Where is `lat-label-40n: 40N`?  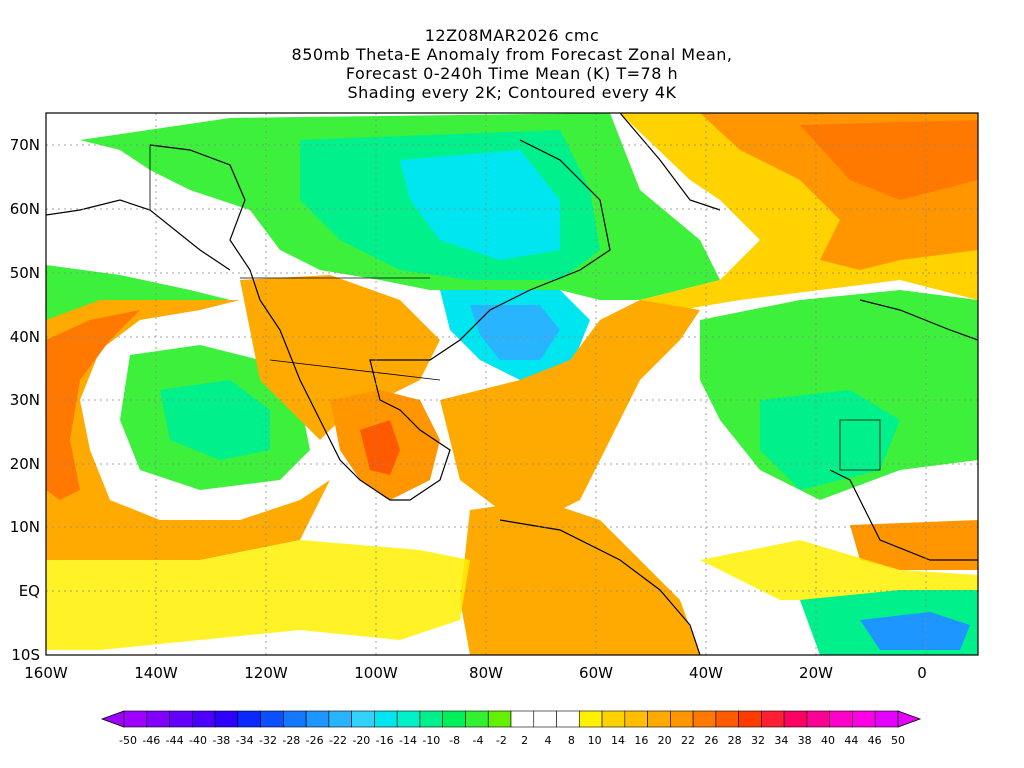 lat-label-40n: 40N is located at coordinates (25, 337).